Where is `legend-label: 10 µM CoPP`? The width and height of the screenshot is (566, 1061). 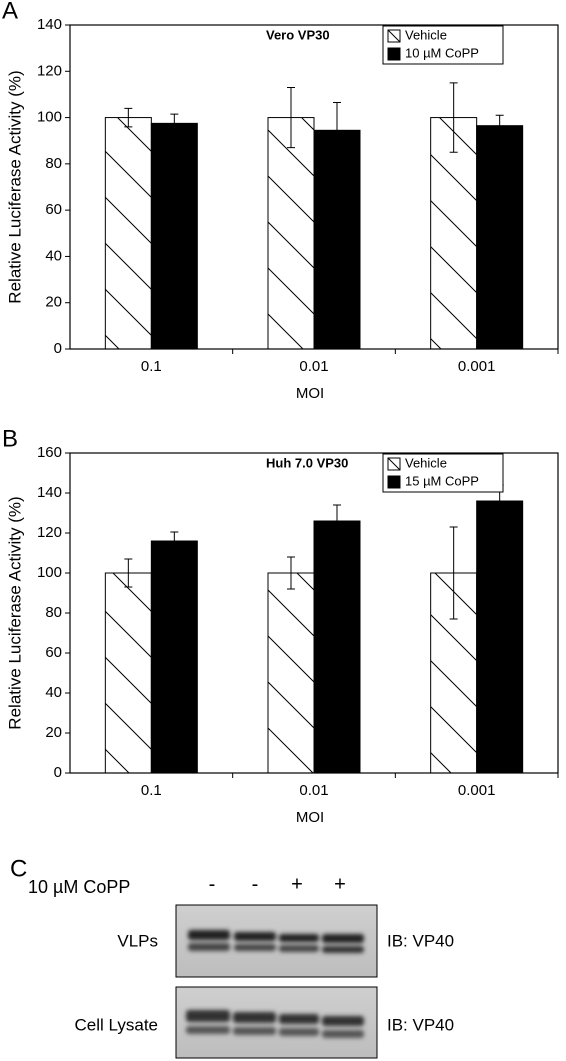
legend-label: 10 µM CoPP is located at coordinates (442, 52).